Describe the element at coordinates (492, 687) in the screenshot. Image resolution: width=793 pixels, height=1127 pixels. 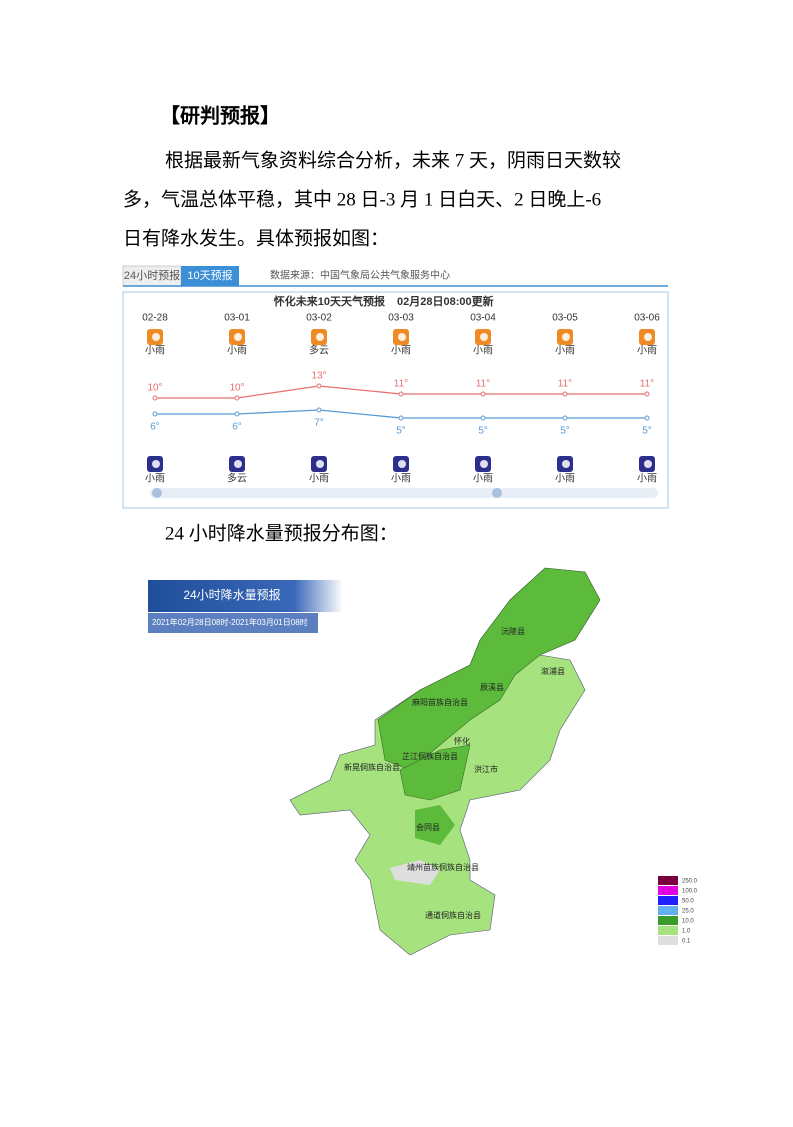
I see `place-label: 辰溪县` at that location.